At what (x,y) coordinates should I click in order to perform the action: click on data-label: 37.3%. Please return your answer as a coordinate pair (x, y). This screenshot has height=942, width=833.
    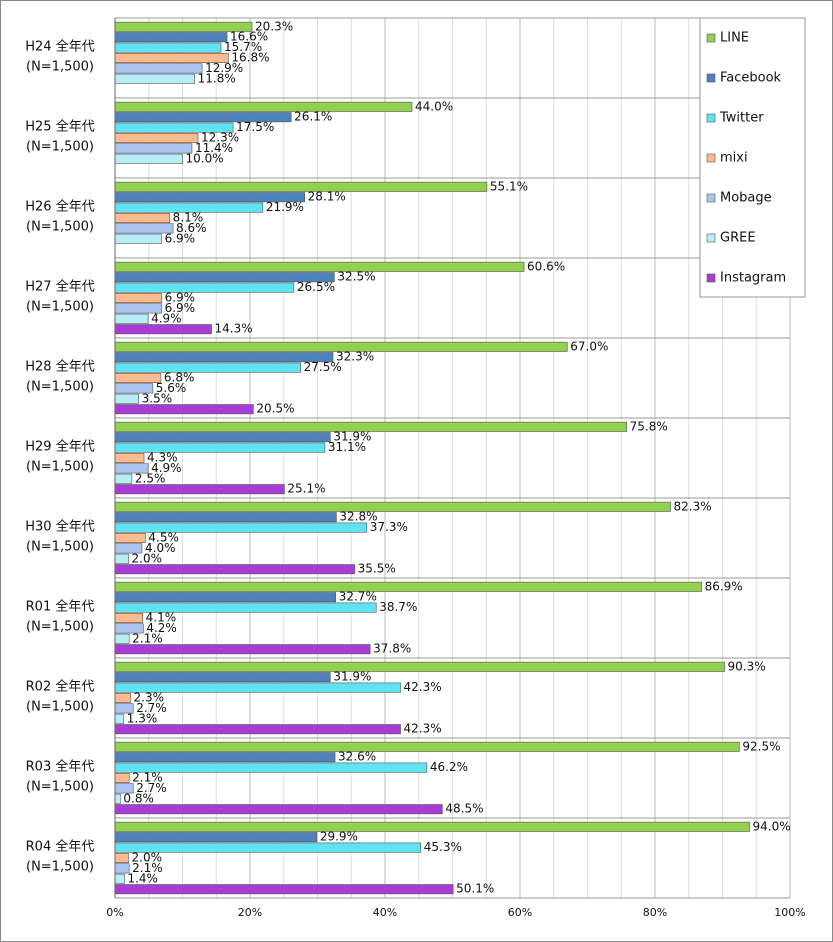
    Looking at the image, I should click on (389, 527).